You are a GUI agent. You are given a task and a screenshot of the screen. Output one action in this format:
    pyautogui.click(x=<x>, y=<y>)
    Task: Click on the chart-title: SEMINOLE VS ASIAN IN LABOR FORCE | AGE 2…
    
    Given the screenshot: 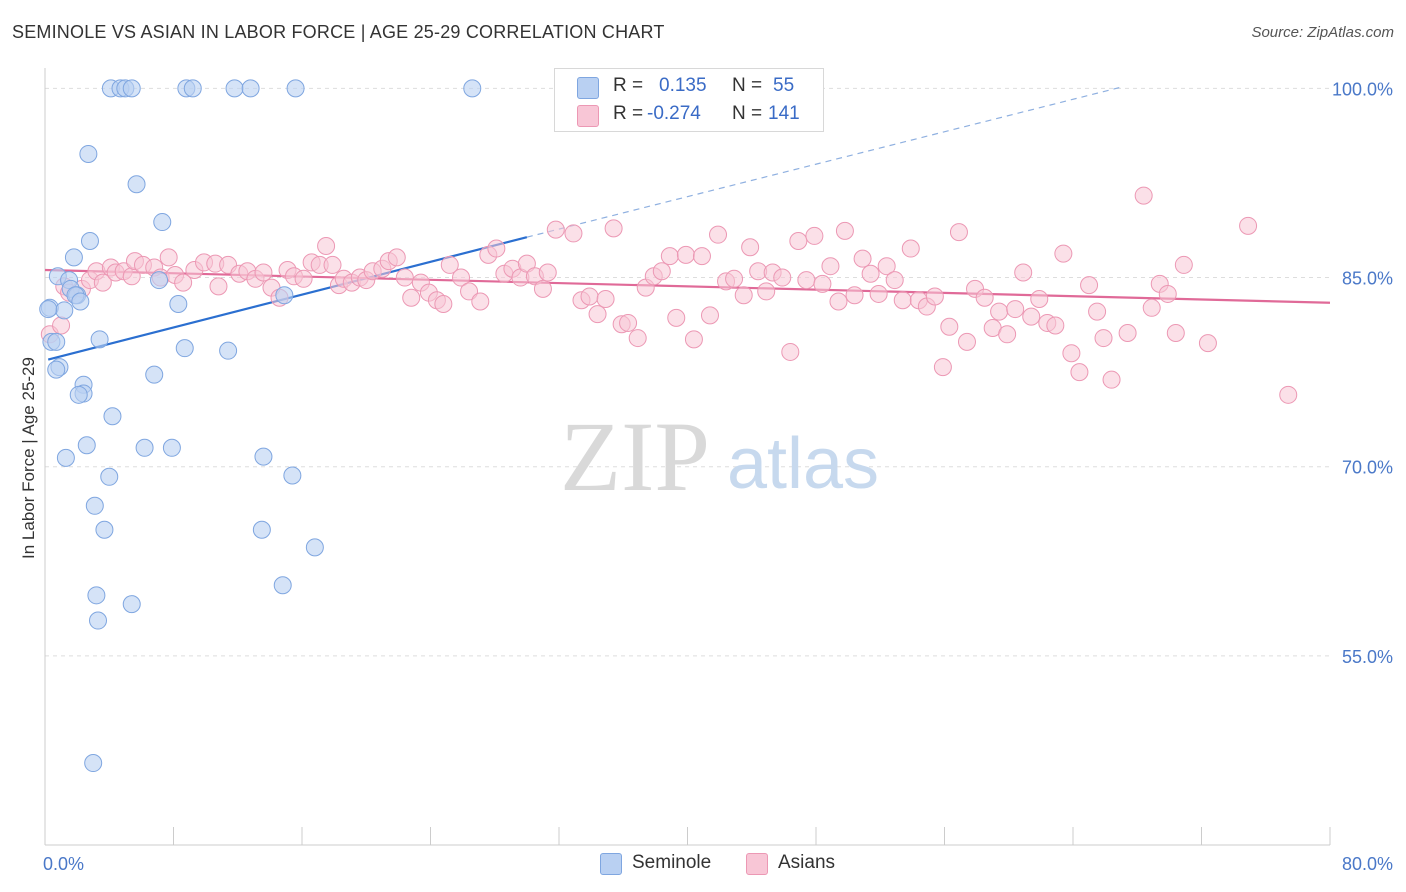 What is the action you would take?
    pyautogui.click(x=338, y=32)
    